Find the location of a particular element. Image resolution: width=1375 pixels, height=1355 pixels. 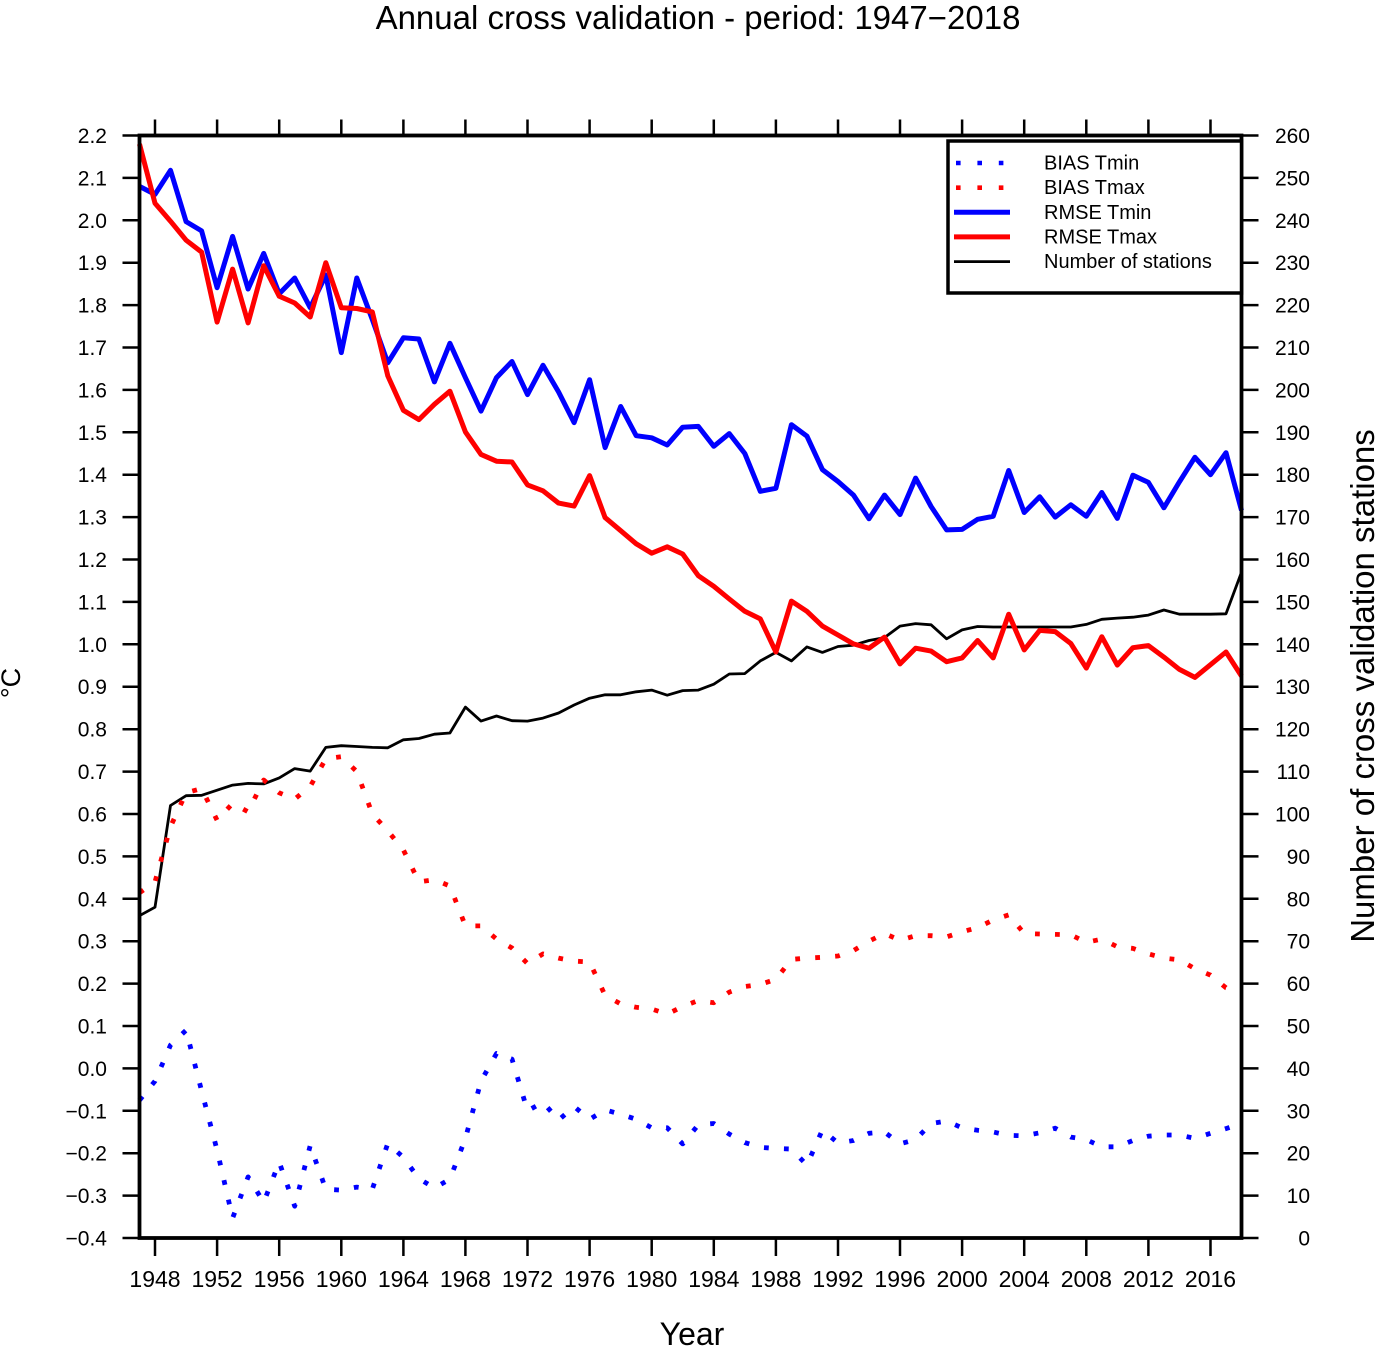

svg-text: 1.8 is located at coordinates (92, 306).